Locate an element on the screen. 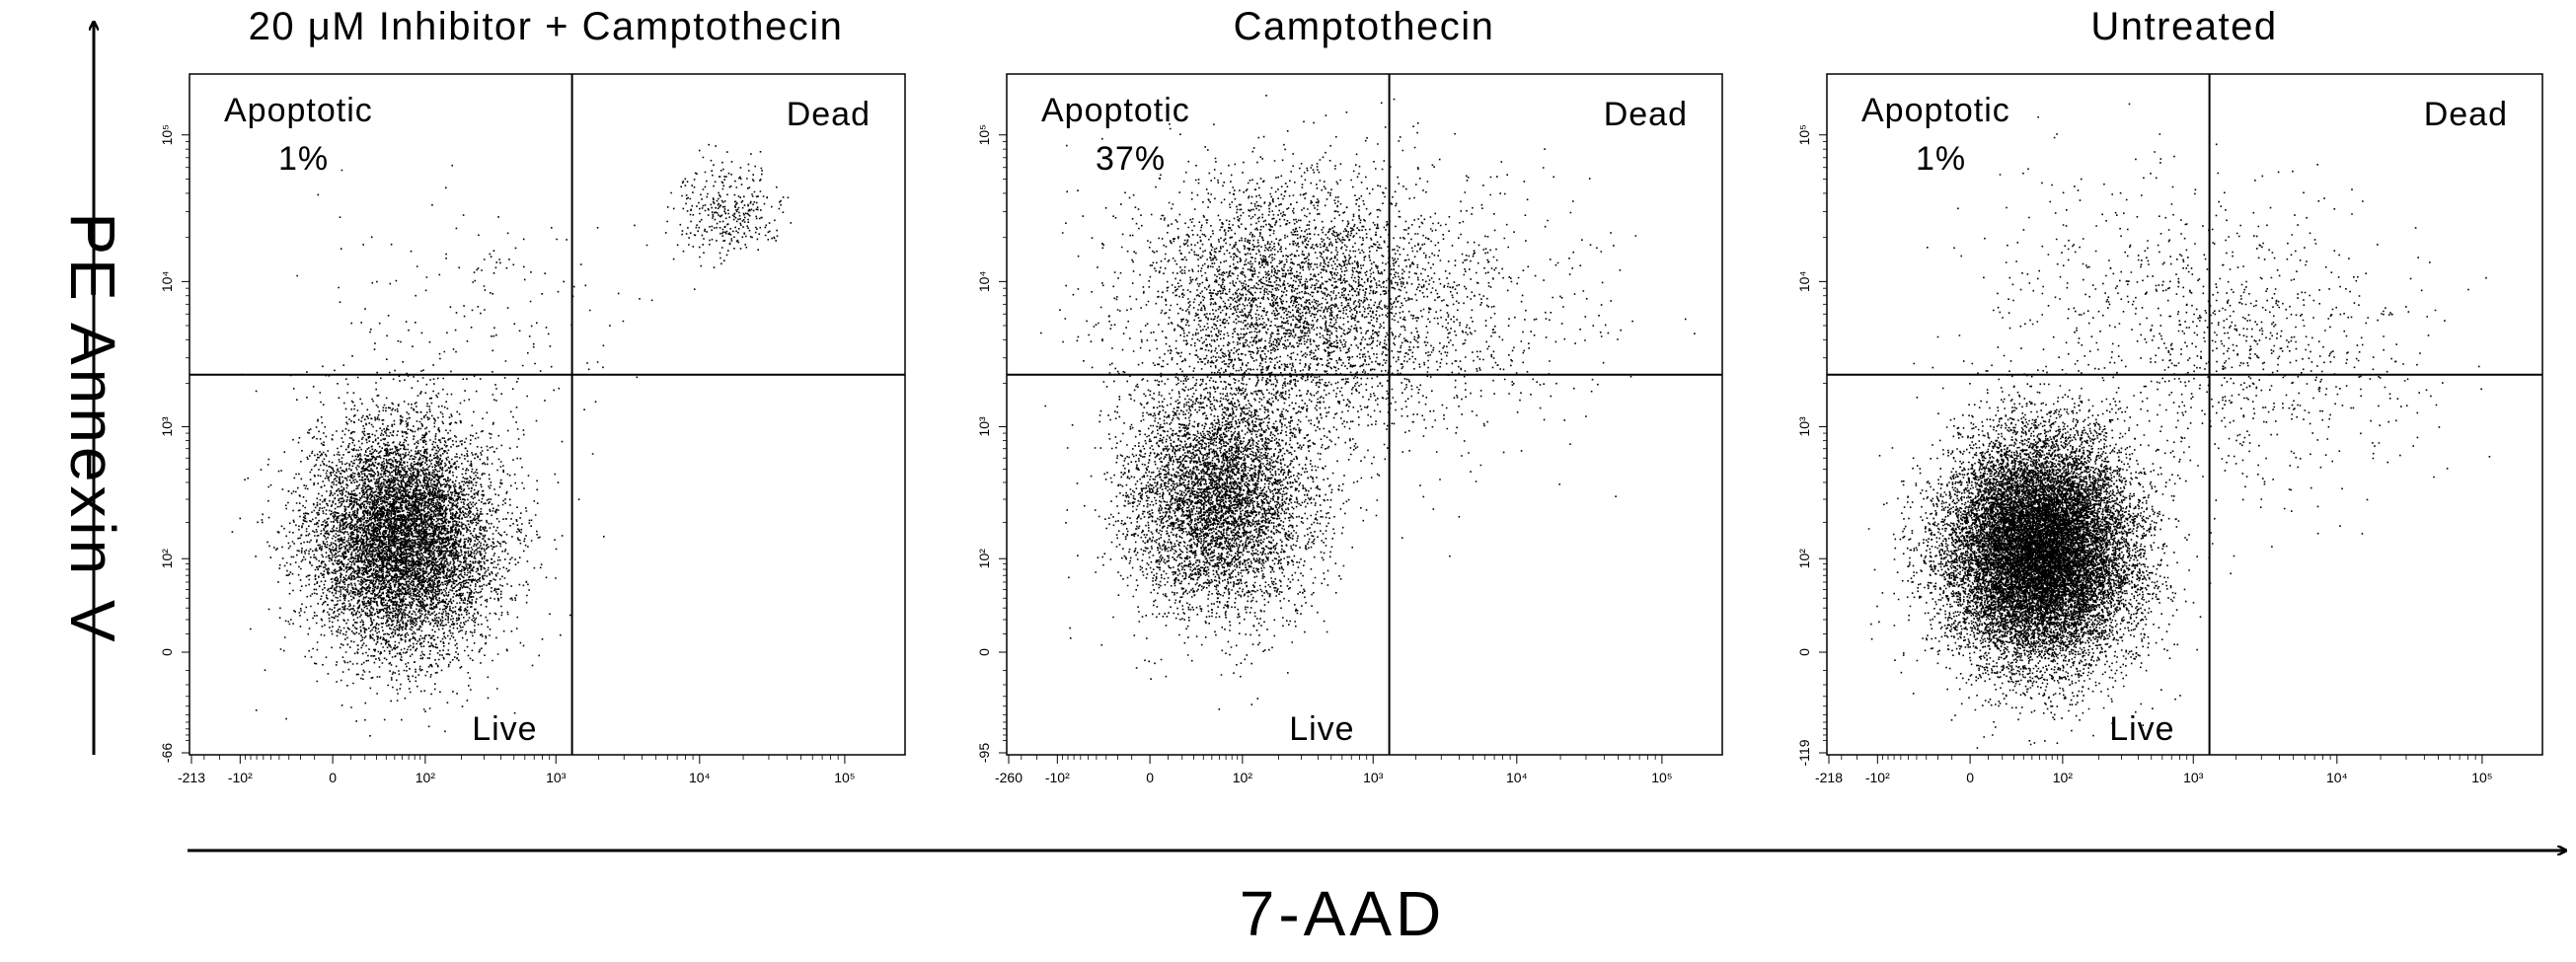 The width and height of the screenshot is (2576, 962). x-tick-label: -218 is located at coordinates (1829, 777).